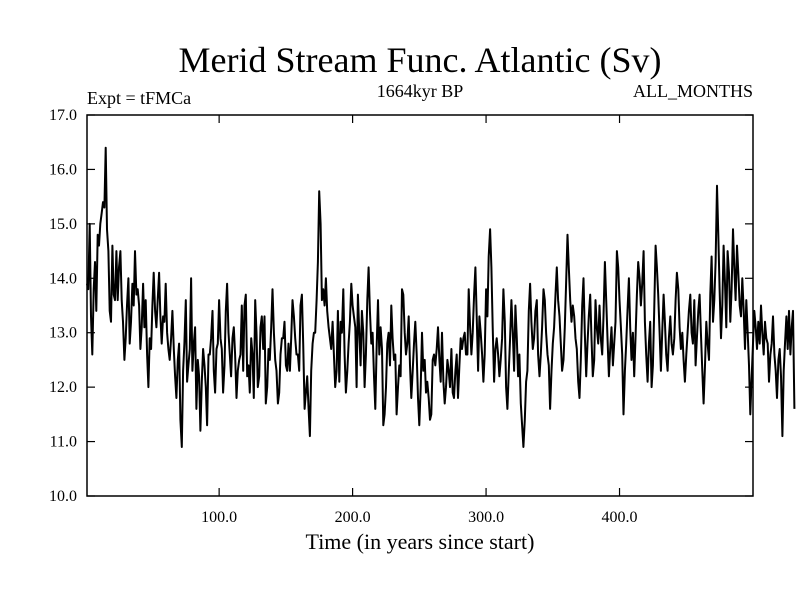  I want to click on y-tick-label: 14.0, so click(63, 278).